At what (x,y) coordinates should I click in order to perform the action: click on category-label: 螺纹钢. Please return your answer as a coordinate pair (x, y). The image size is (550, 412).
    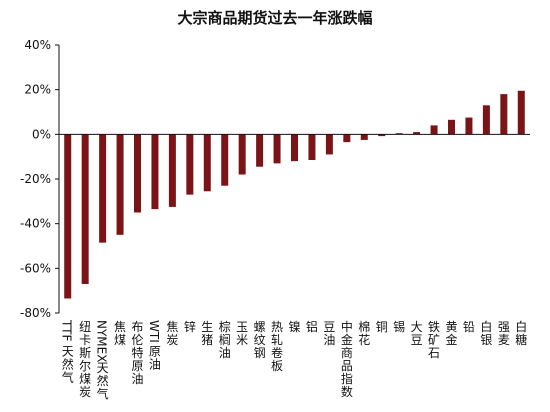
    Looking at the image, I should click on (260, 340).